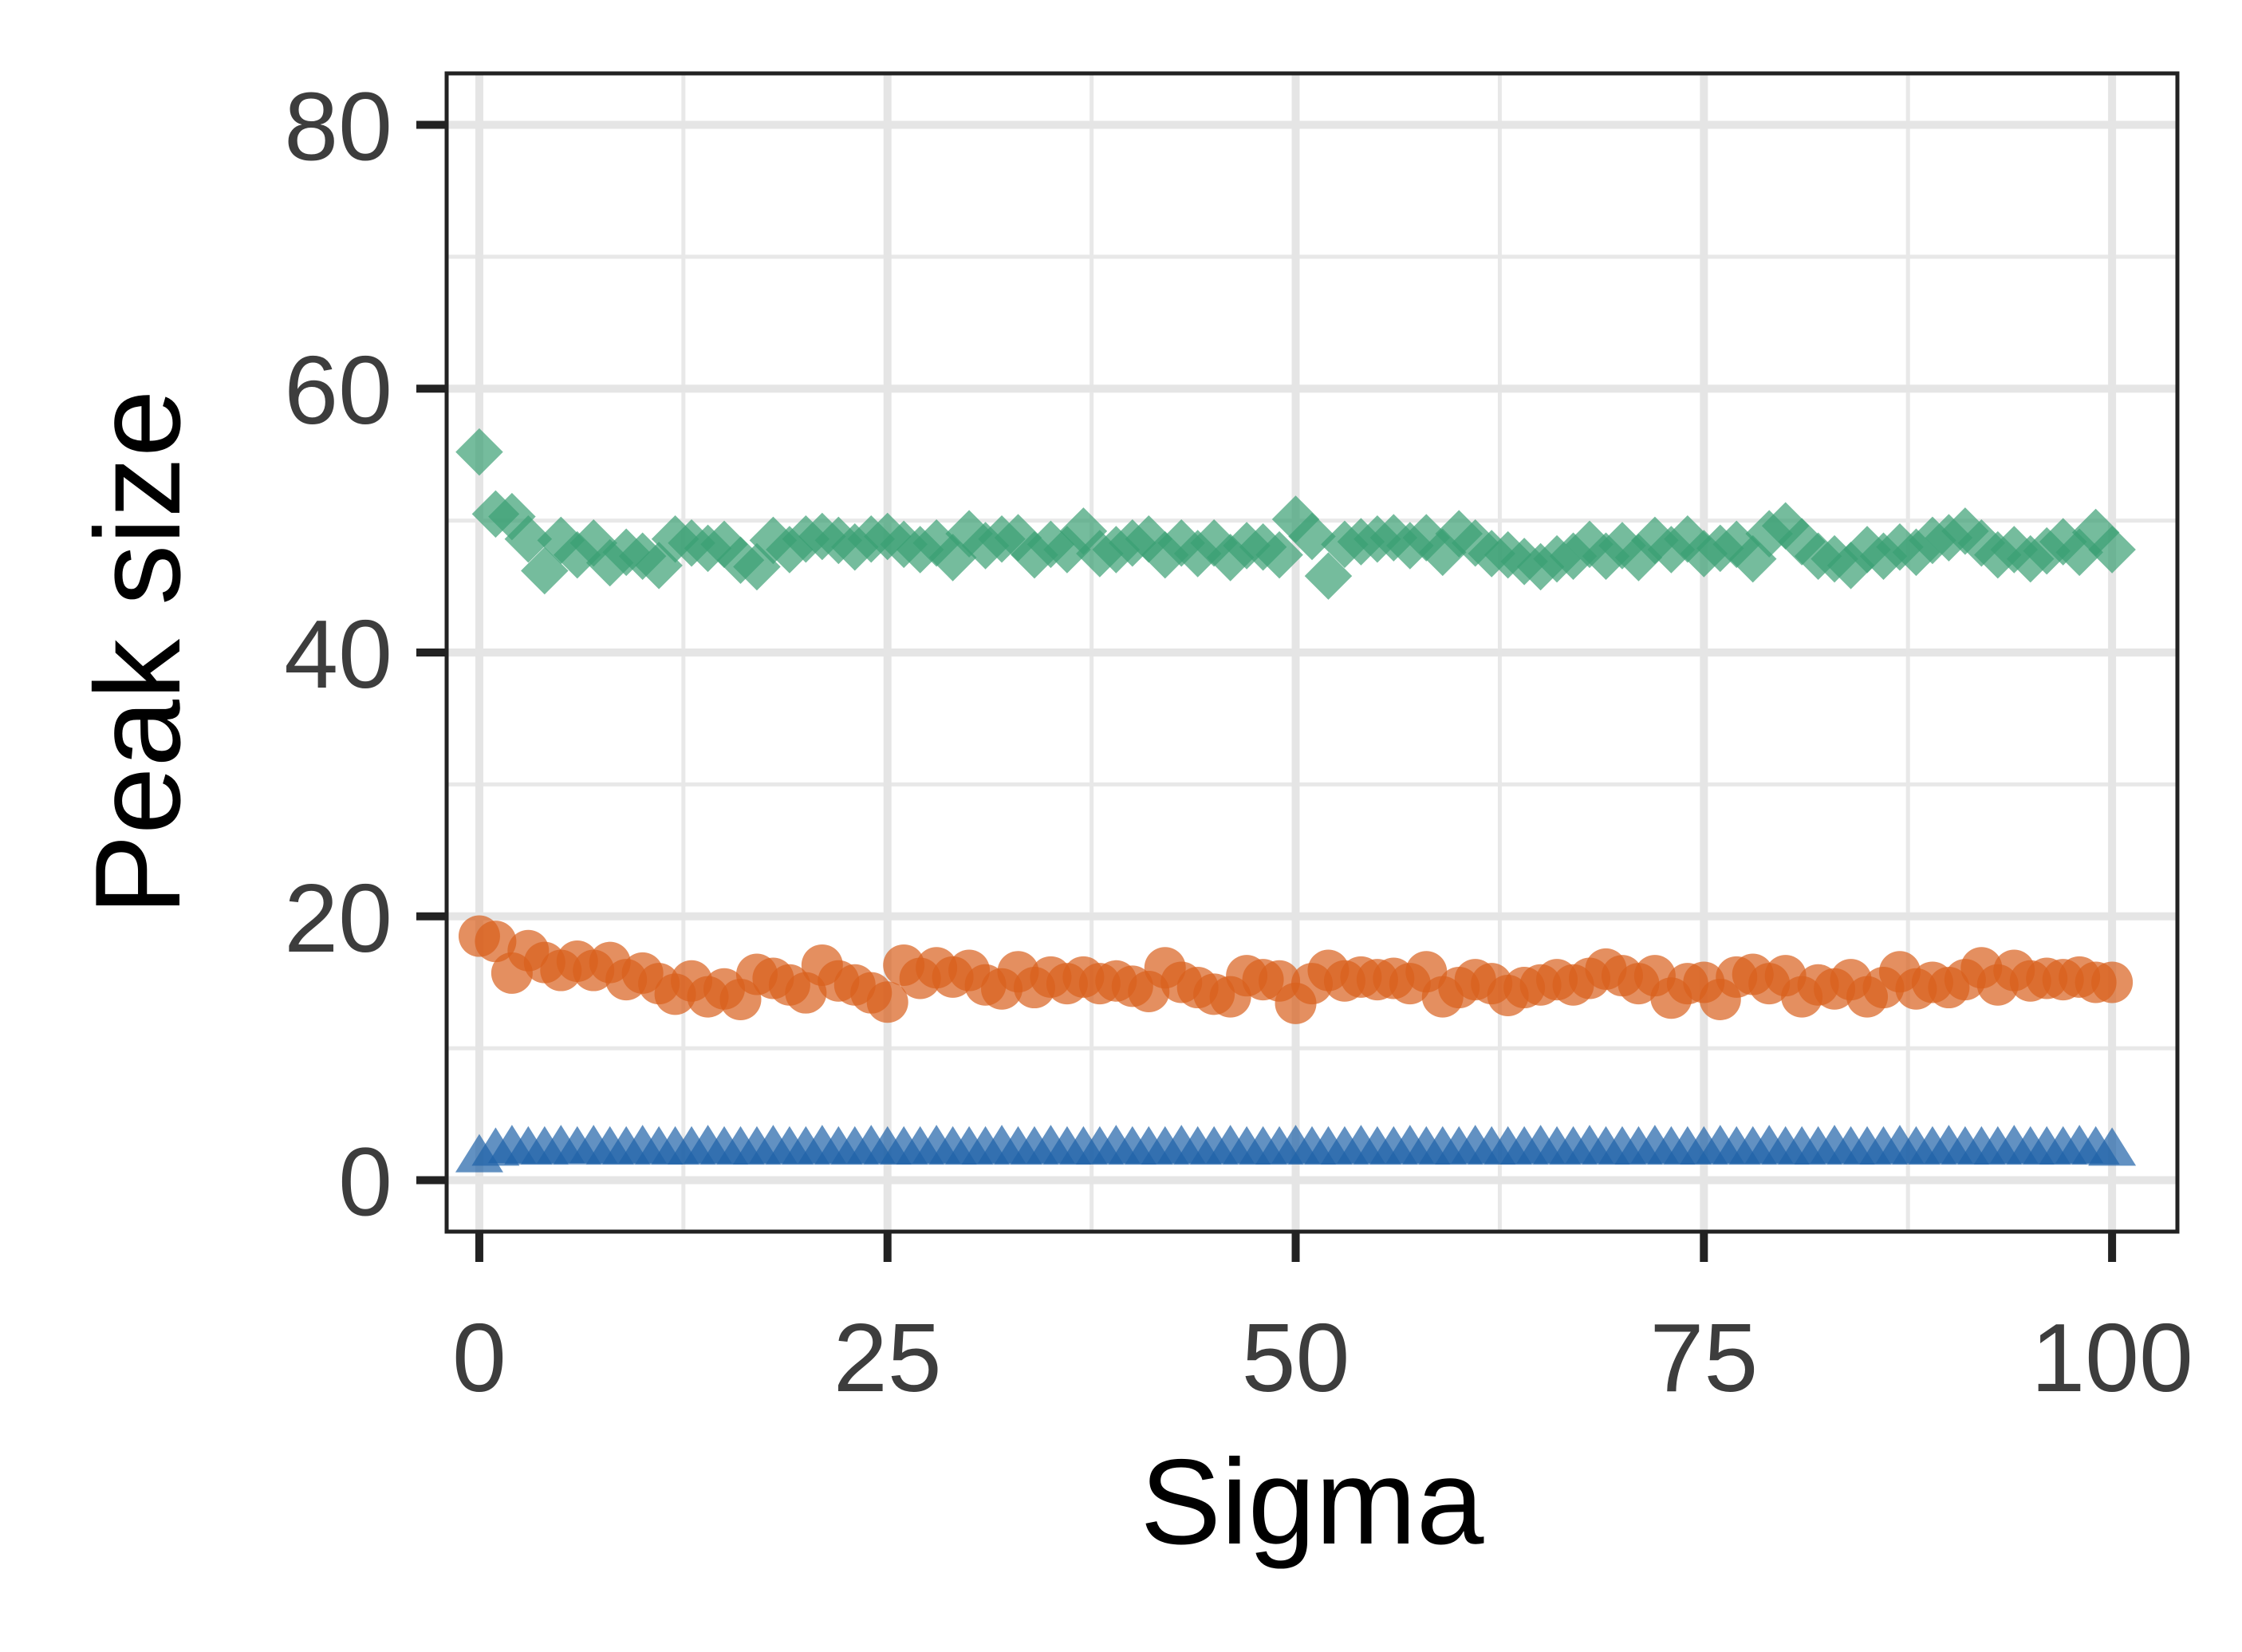  What do you see at coordinates (2112, 1357) in the screenshot?
I see `x-tick-label: 100` at bounding box center [2112, 1357].